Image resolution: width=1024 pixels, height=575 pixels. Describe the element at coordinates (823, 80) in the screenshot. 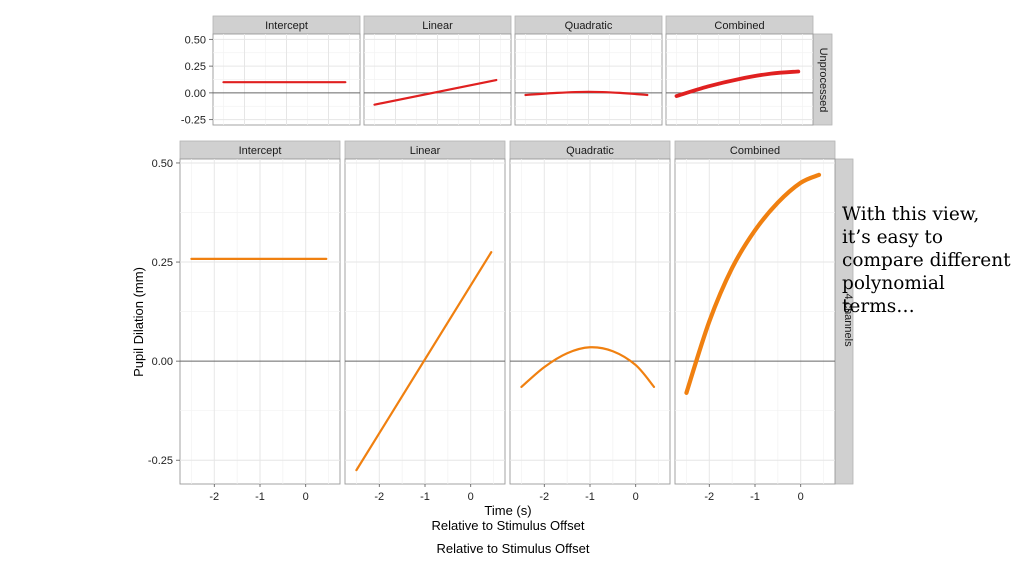

I see `top-strip-group-label: Unprocessed` at that location.